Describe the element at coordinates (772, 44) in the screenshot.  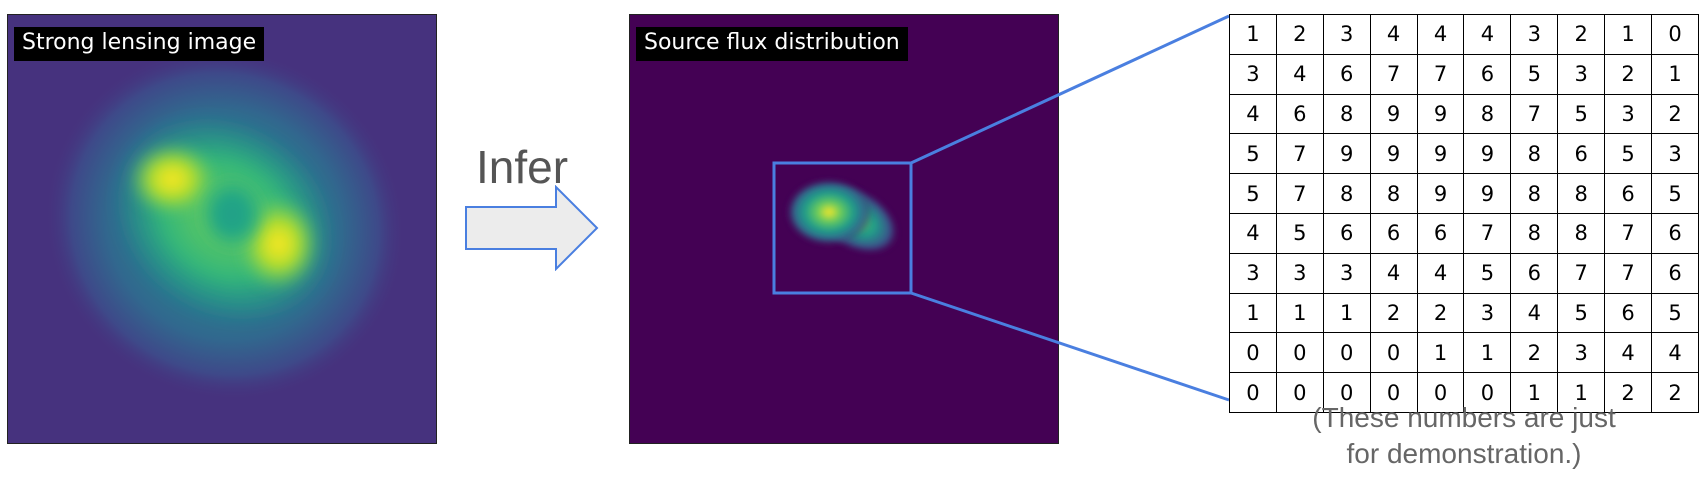
I see `panel-label: Source flux distribution` at that location.